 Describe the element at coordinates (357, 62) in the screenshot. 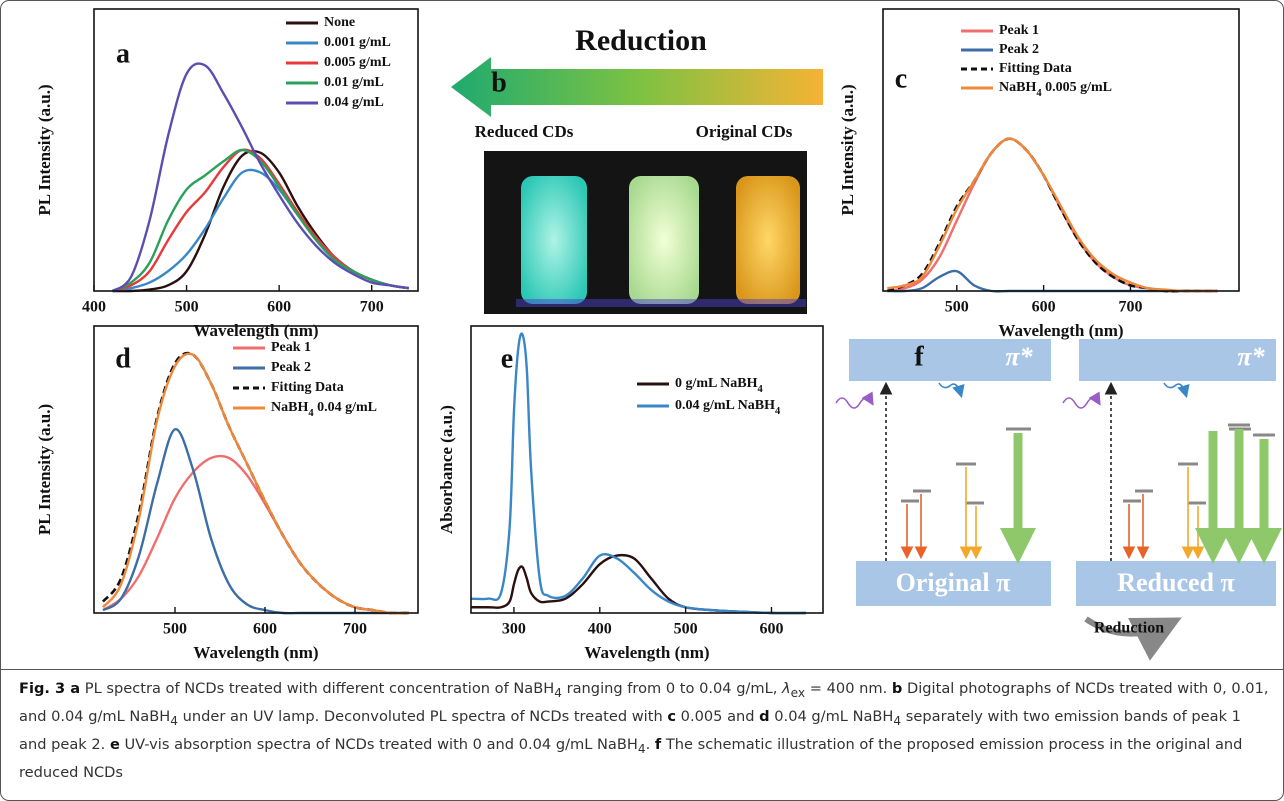

I see `legend-label: 0.005 g/mL` at that location.